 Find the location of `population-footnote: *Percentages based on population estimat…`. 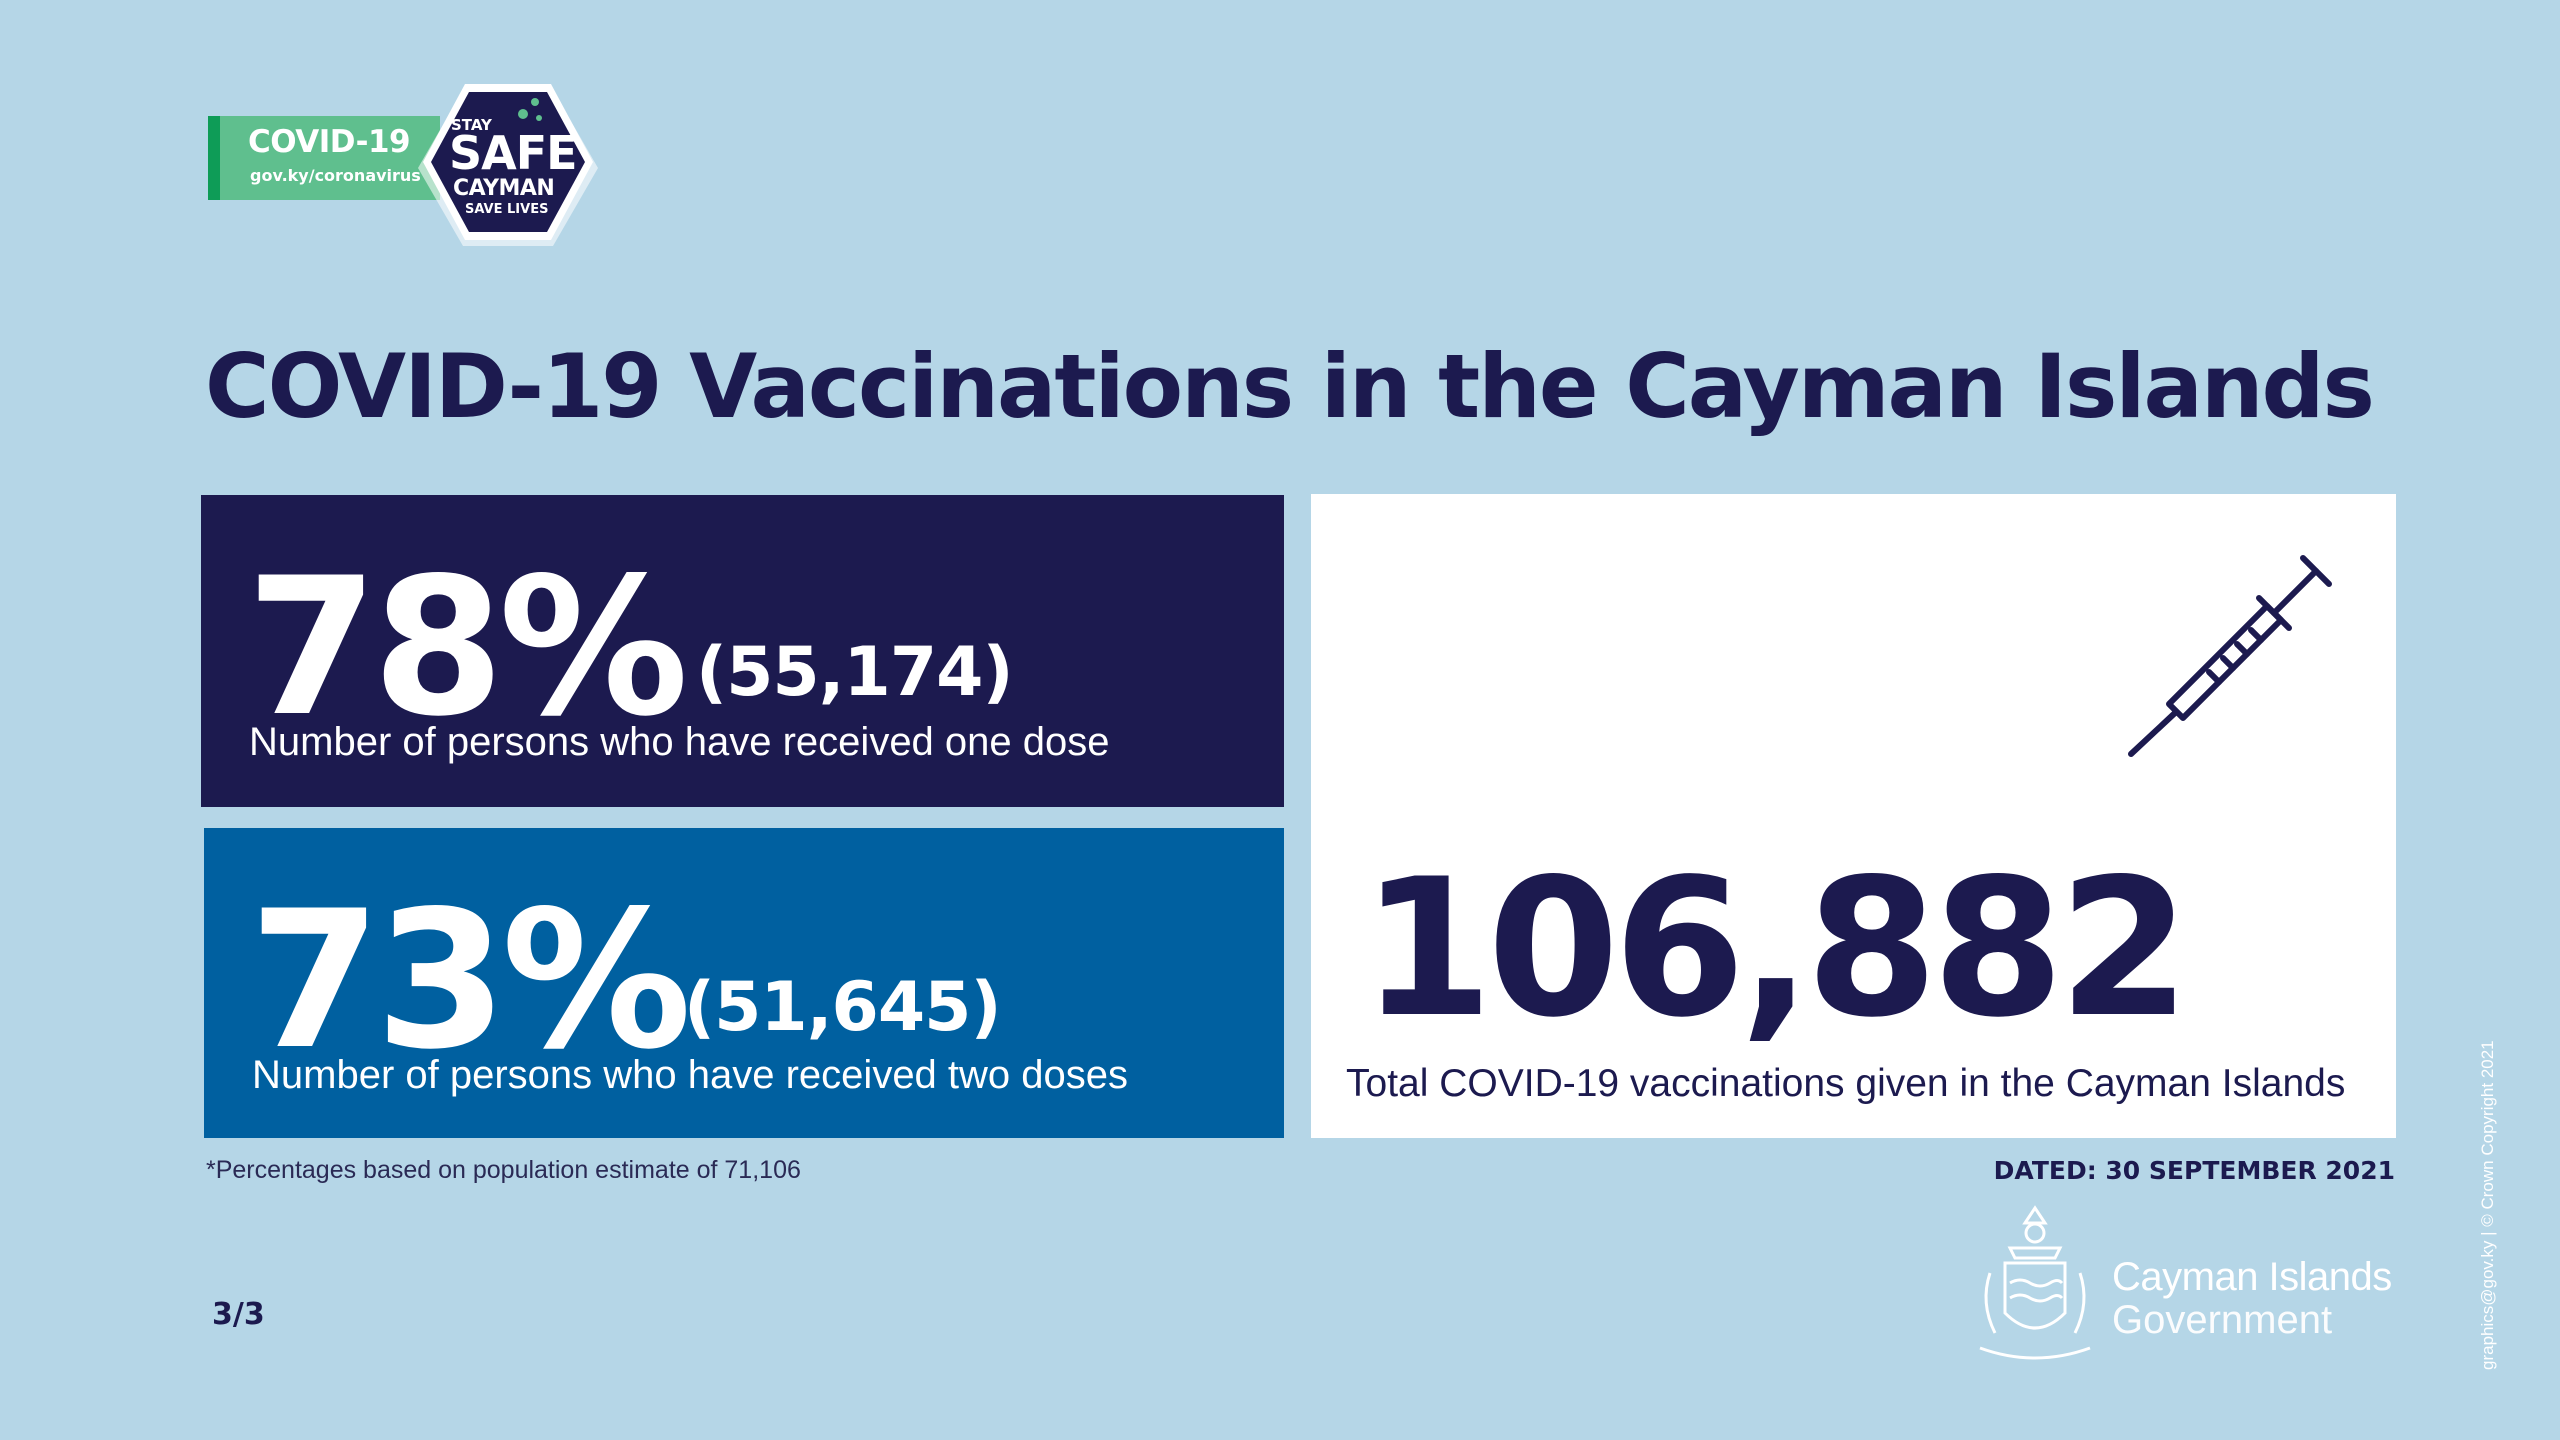

population-footnote: *Percentages based on population estimat… is located at coordinates (503, 1170).